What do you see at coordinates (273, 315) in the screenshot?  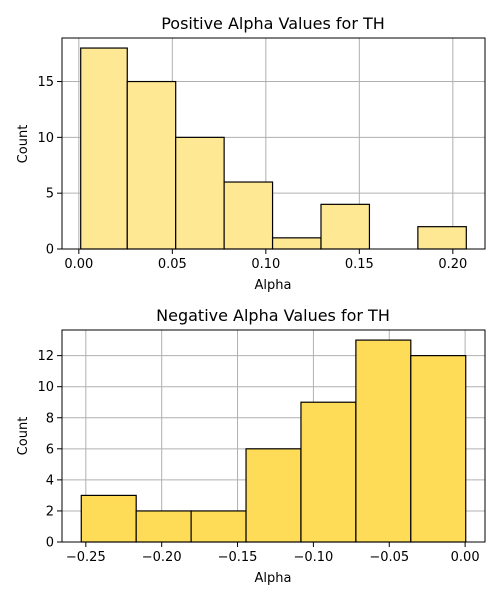 I see `chart-title: Negative Alpha Values for TH` at bounding box center [273, 315].